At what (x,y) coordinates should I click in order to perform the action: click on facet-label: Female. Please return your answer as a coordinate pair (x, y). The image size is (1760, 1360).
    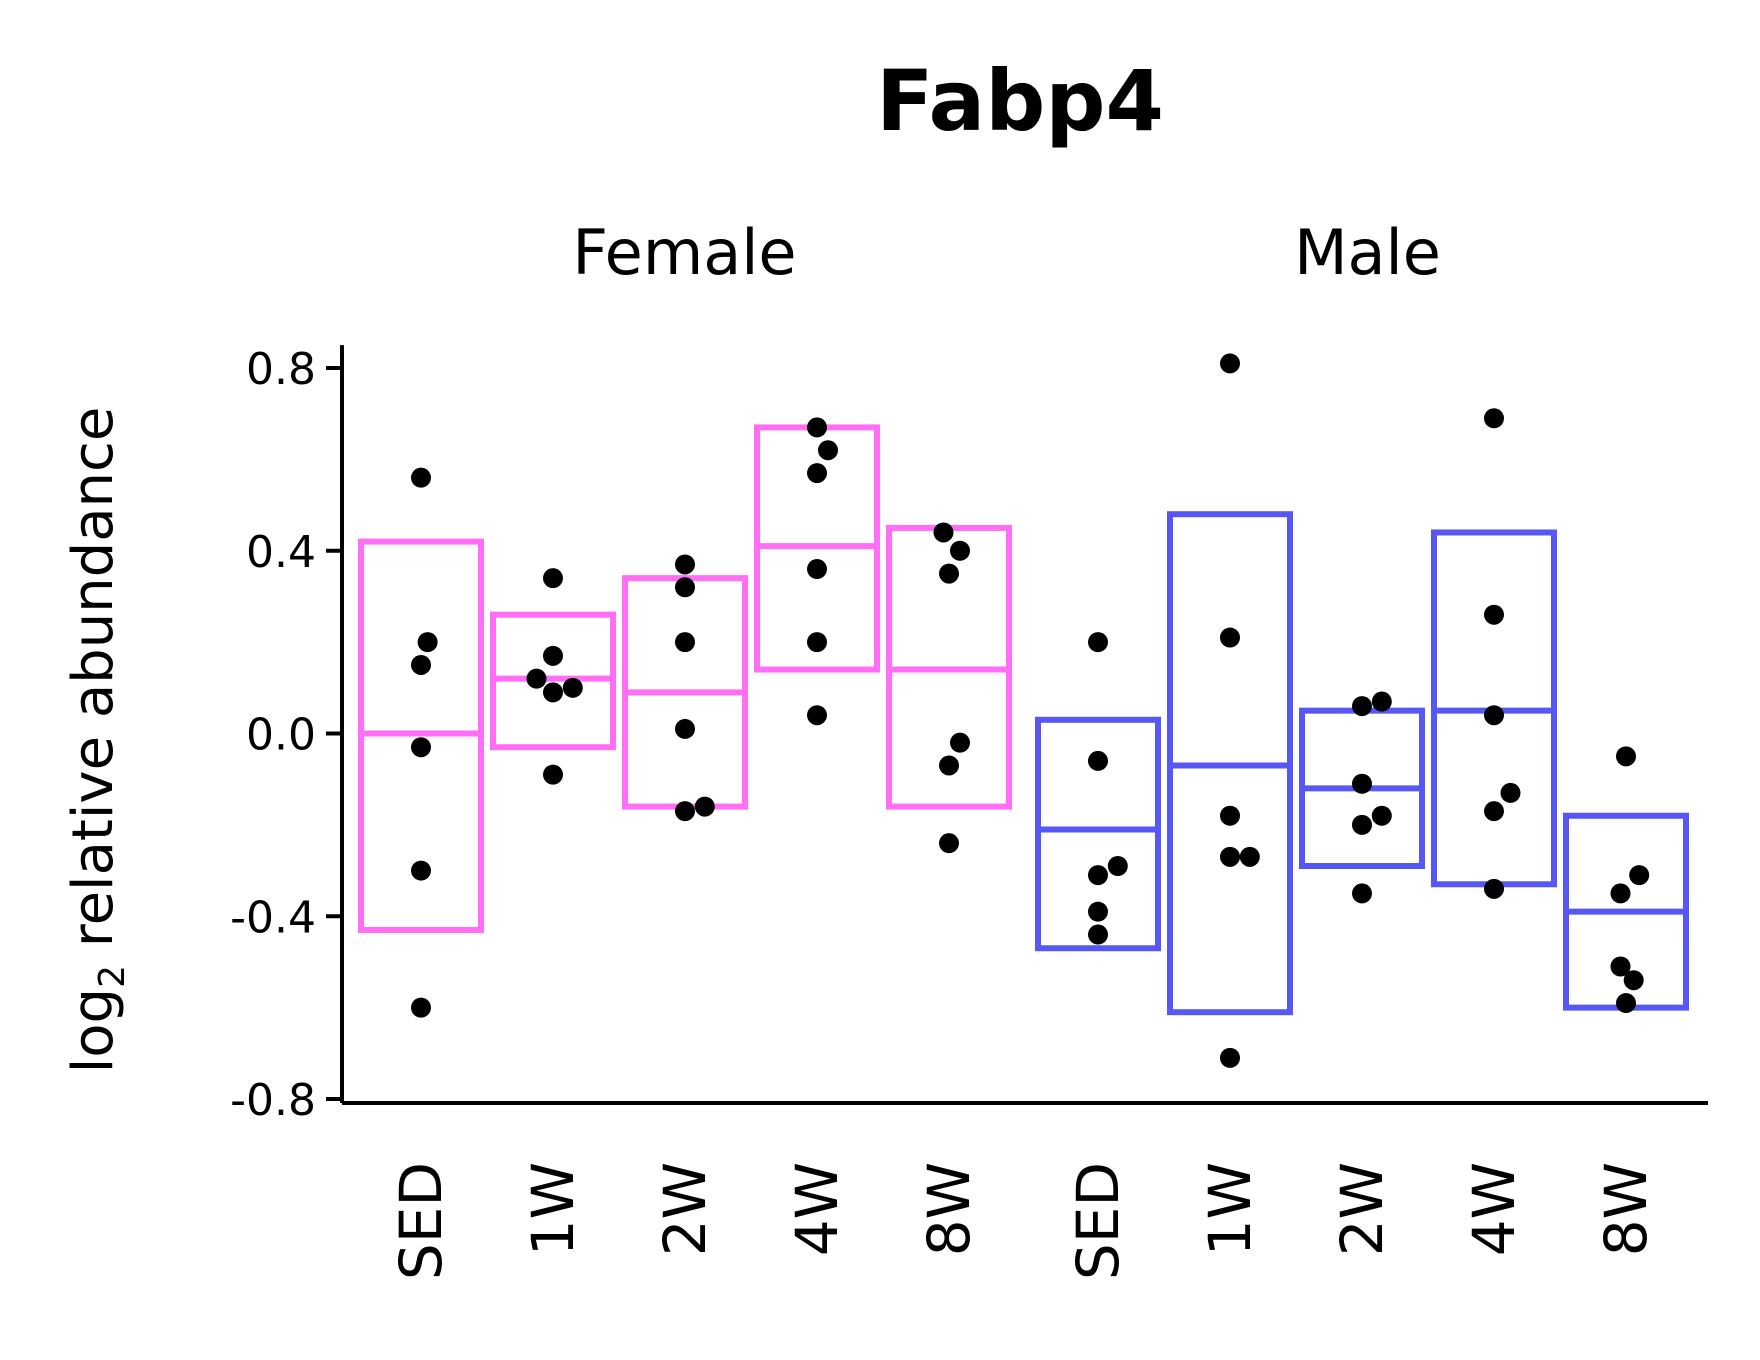
    Looking at the image, I should click on (684, 252).